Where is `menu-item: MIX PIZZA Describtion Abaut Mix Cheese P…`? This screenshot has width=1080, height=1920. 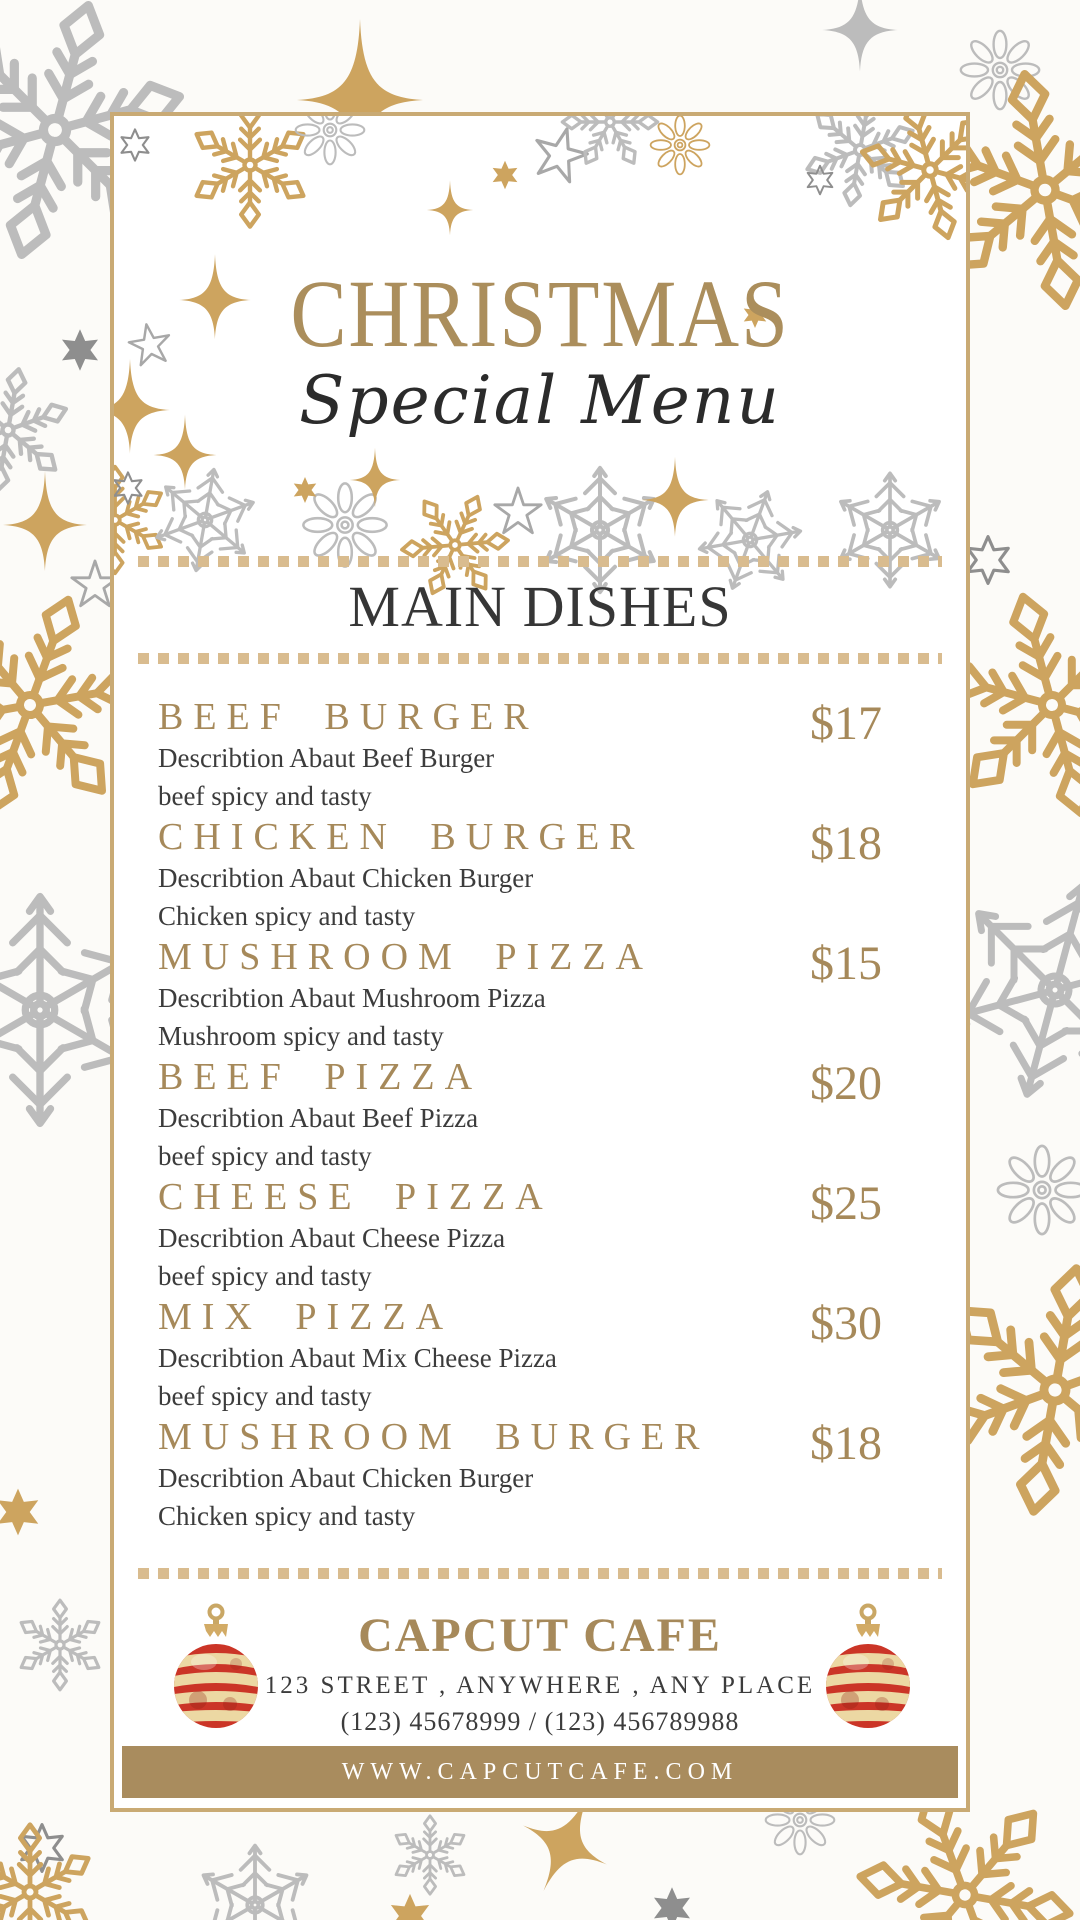 menu-item: MIX PIZZA Describtion Abaut Mix Cheese P… is located at coordinates (542, 1354).